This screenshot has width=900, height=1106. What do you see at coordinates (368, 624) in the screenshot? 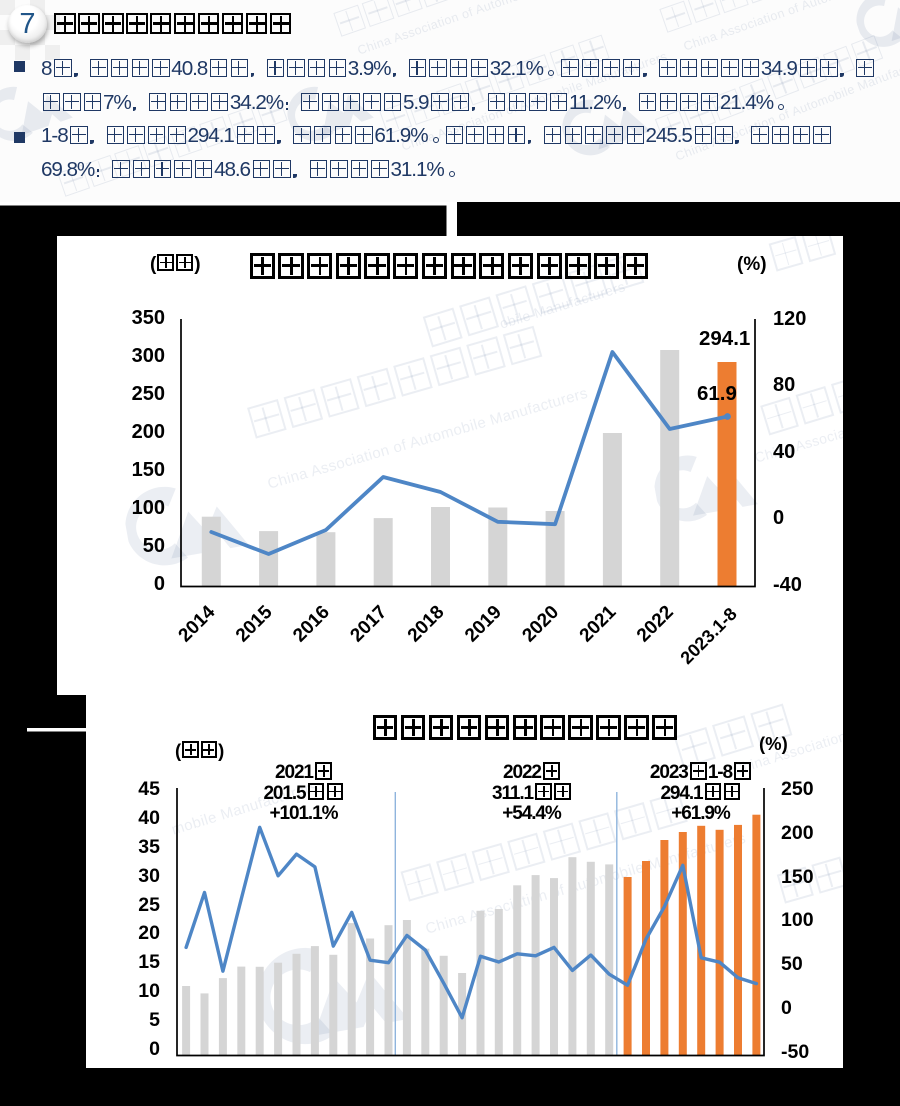
I see `svg-text: 2017` at bounding box center [368, 624].